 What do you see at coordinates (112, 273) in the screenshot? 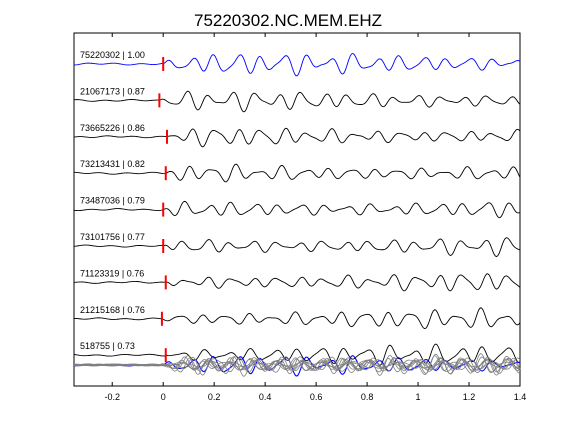
I see `trace-label: 71123319 | 0.76` at bounding box center [112, 273].